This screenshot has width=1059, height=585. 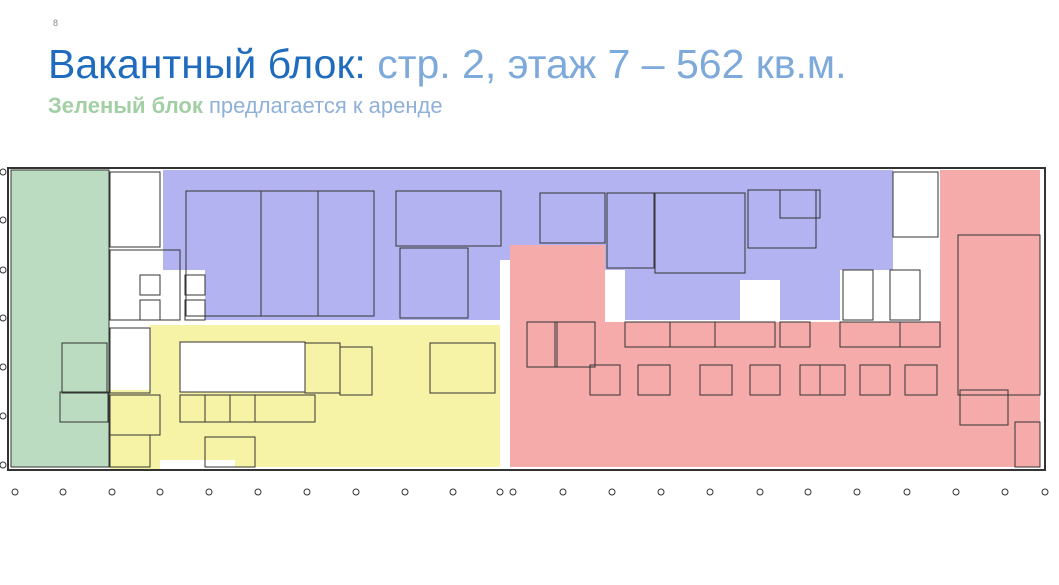 I want to click on subtitle-rest: предлагается к аренде, so click(x=325, y=105).